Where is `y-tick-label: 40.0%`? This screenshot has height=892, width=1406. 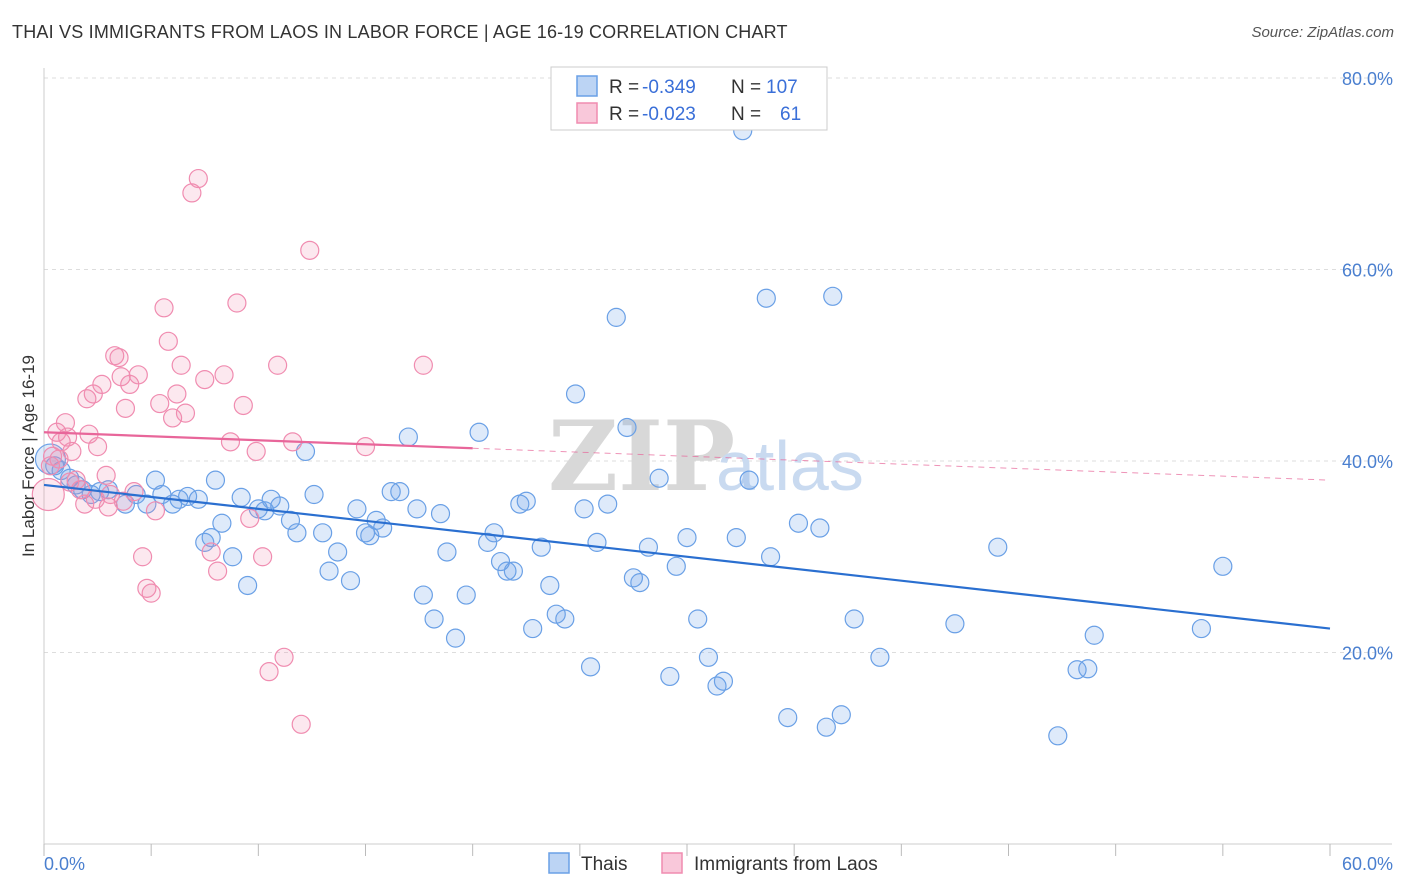
y-tick-label: 40.0% is located at coordinates (1367, 462).